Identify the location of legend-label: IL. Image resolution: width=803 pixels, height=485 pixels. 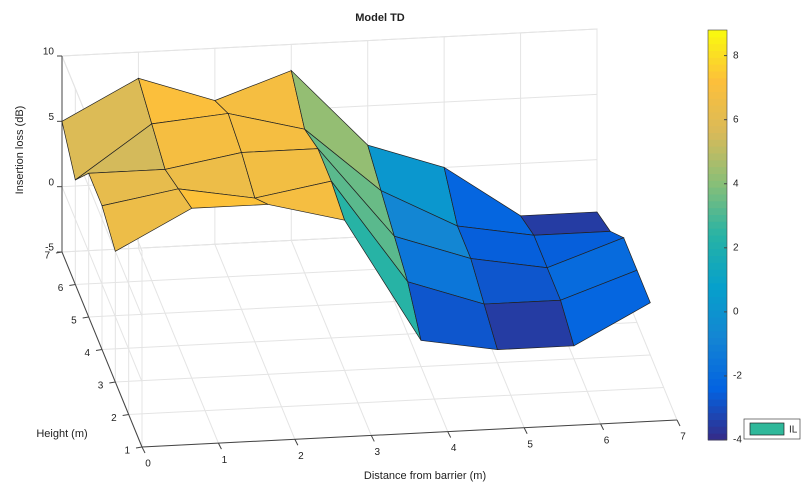
(793, 430).